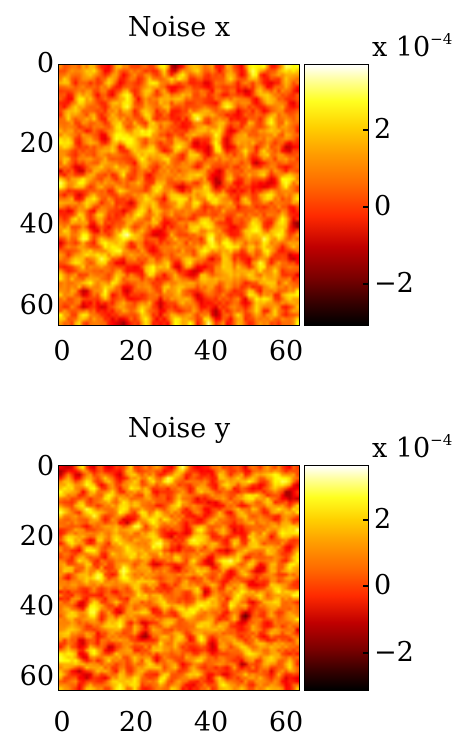 This screenshot has height=742, width=466. What do you see at coordinates (179, 428) in the screenshot?
I see `chart-title: Noise y` at bounding box center [179, 428].